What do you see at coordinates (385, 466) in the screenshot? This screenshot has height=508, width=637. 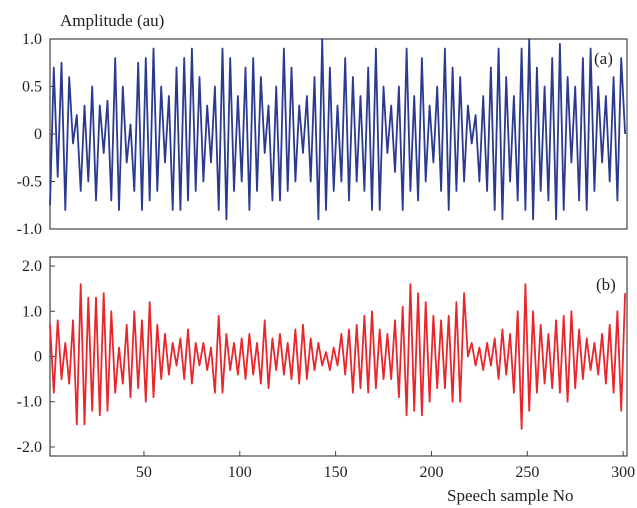 I see `panel-b-x-ticks: 50 100 150 200 250 300` at bounding box center [385, 466].